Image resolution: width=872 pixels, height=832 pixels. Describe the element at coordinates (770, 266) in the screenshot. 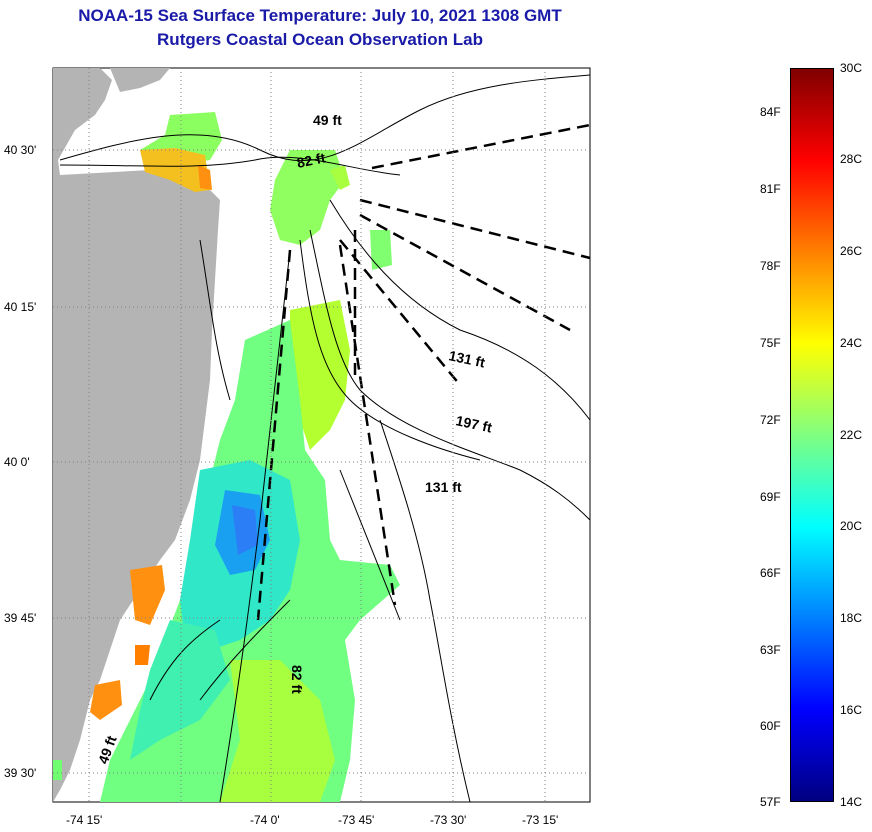

I see `f-label: 78F` at that location.